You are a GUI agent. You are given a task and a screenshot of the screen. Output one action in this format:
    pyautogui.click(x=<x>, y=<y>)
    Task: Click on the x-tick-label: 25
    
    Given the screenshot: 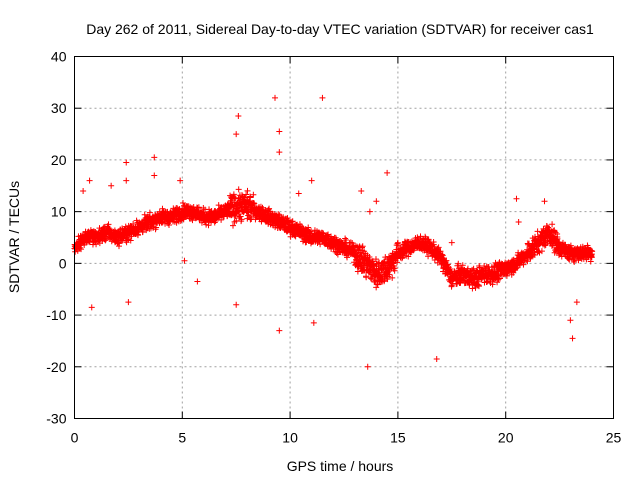 What is the action you would take?
    pyautogui.click(x=614, y=438)
    